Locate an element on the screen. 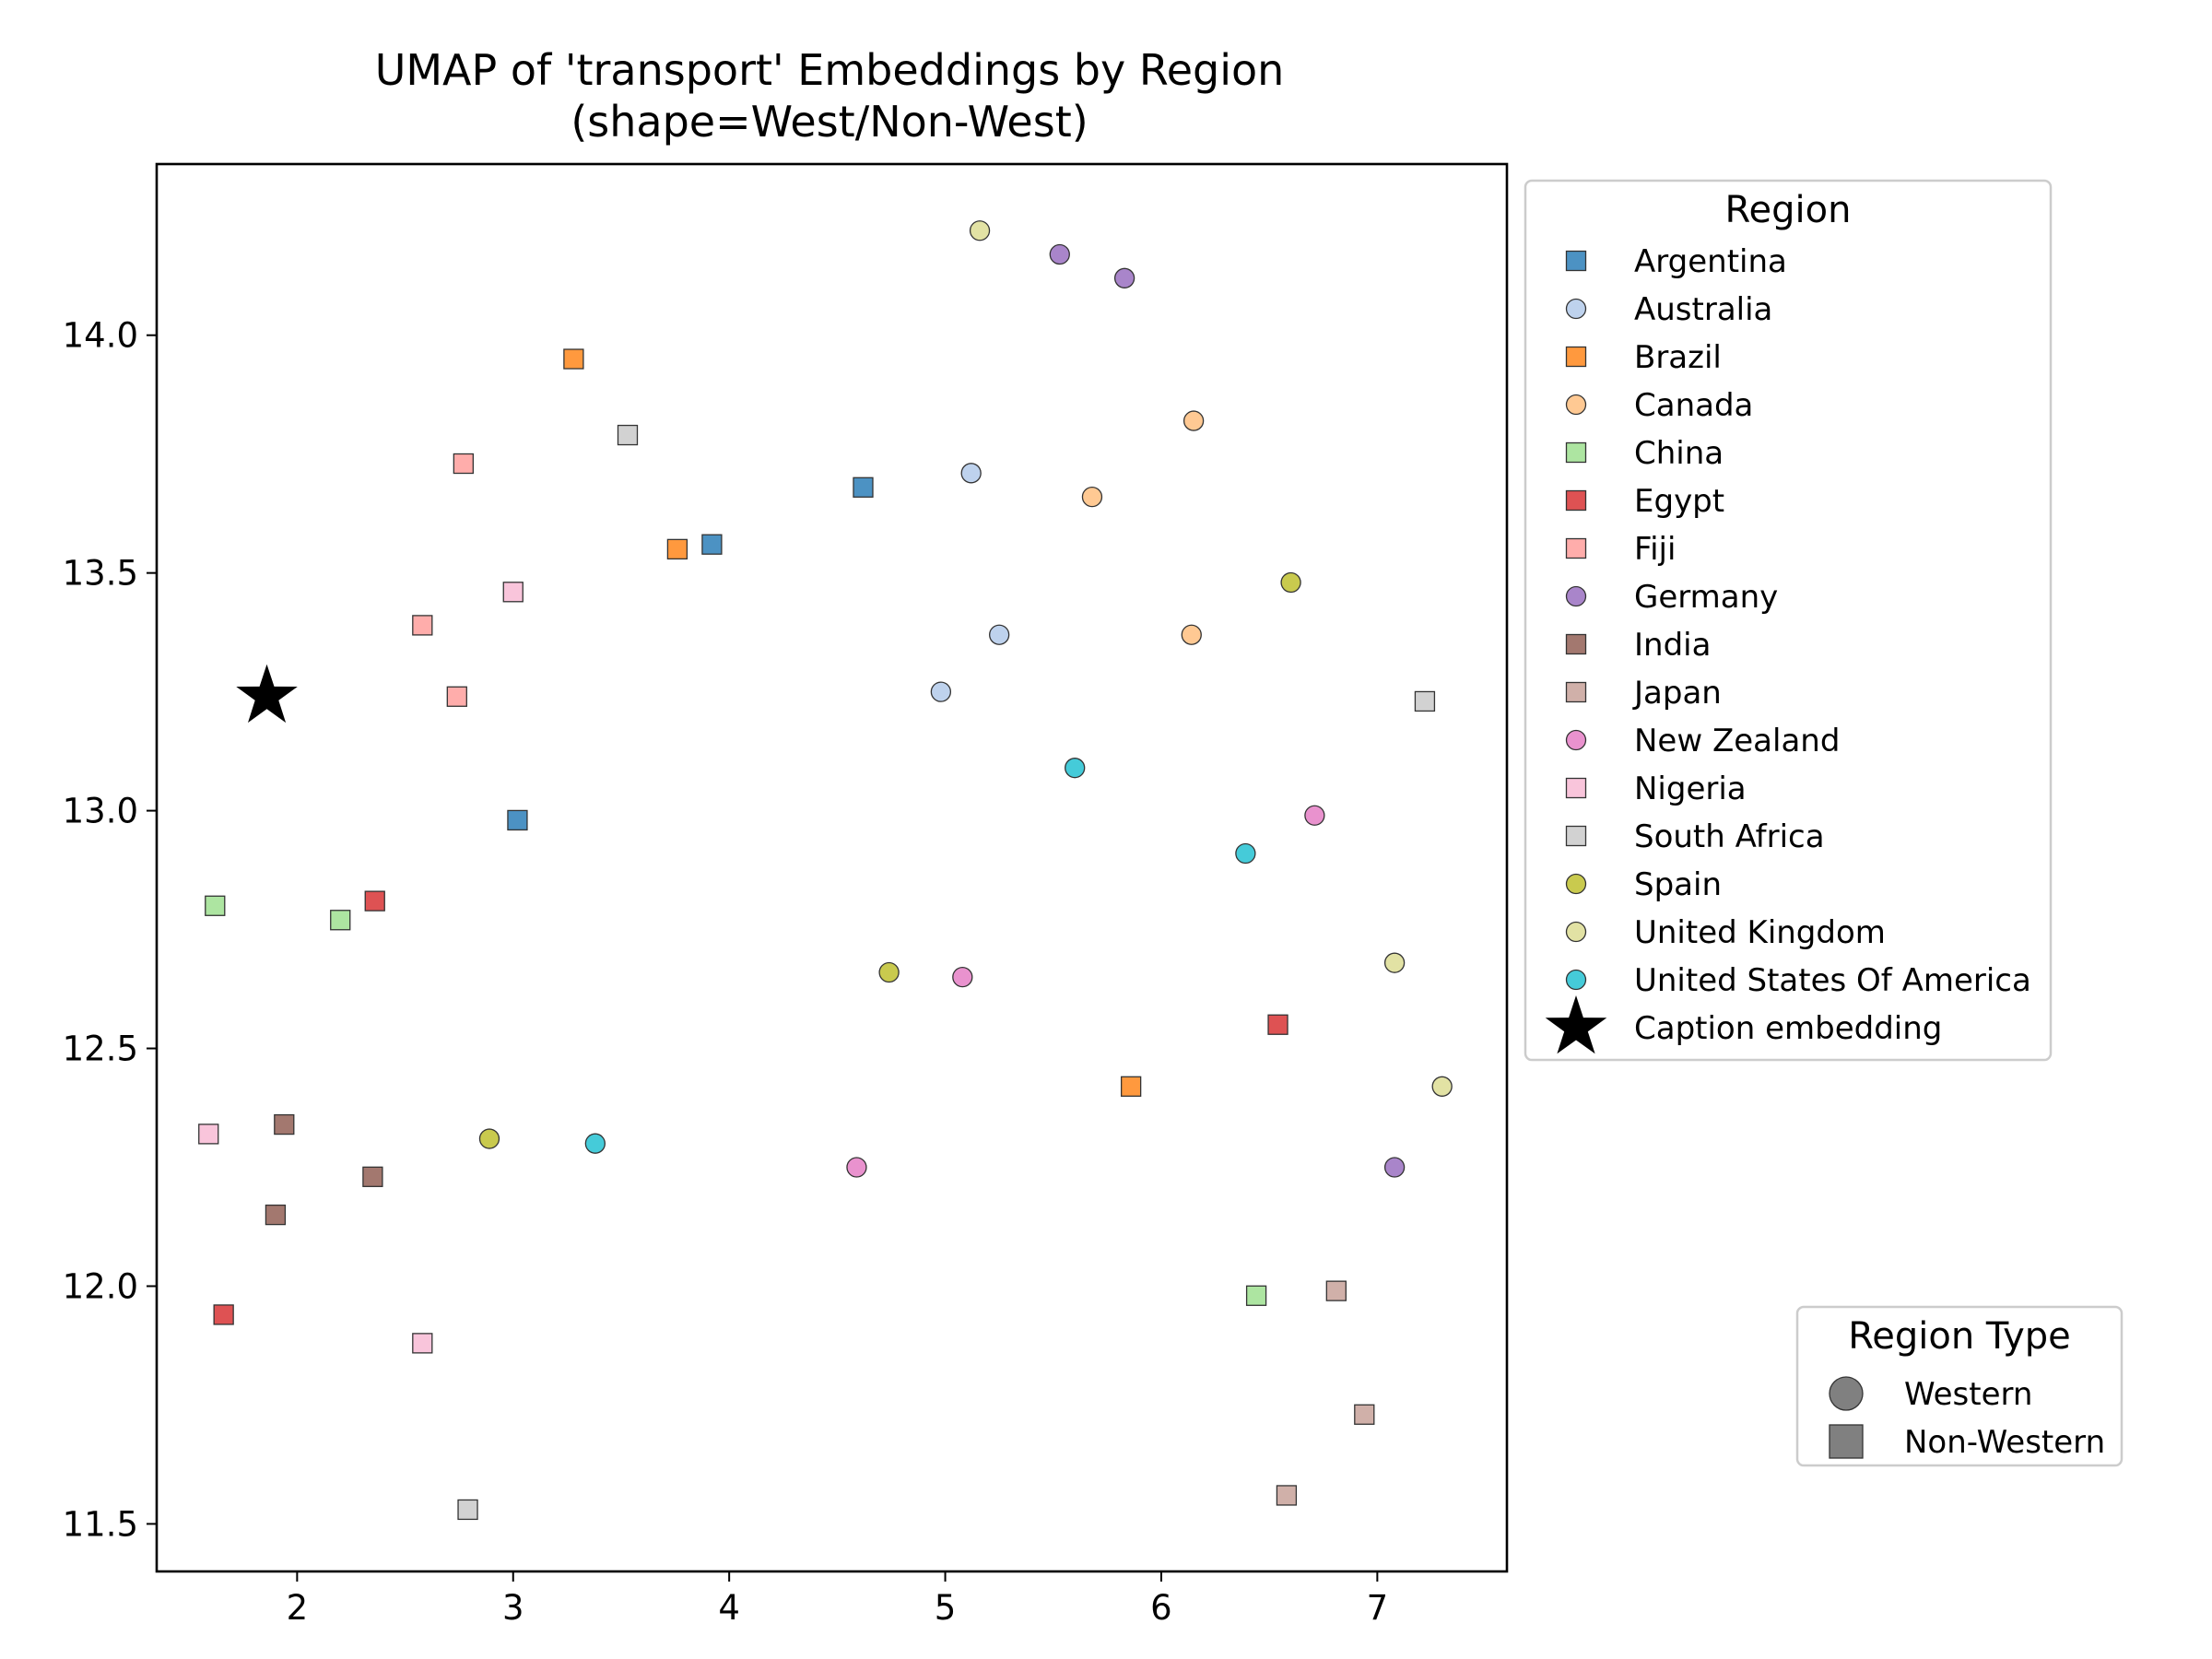 Image resolution: width=2212 pixels, height=1659 pixels. legend-marker-germany is located at coordinates (1576, 596).